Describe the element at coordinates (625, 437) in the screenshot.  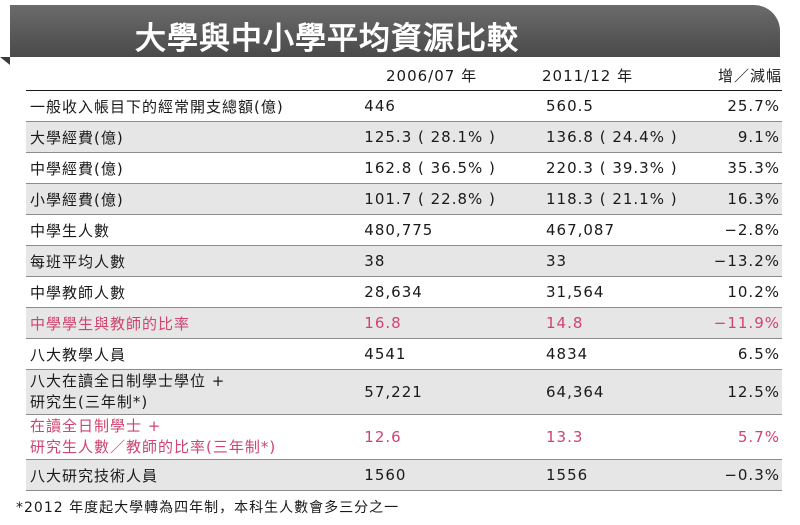
I see `value-2011-12: 13.3` at that location.